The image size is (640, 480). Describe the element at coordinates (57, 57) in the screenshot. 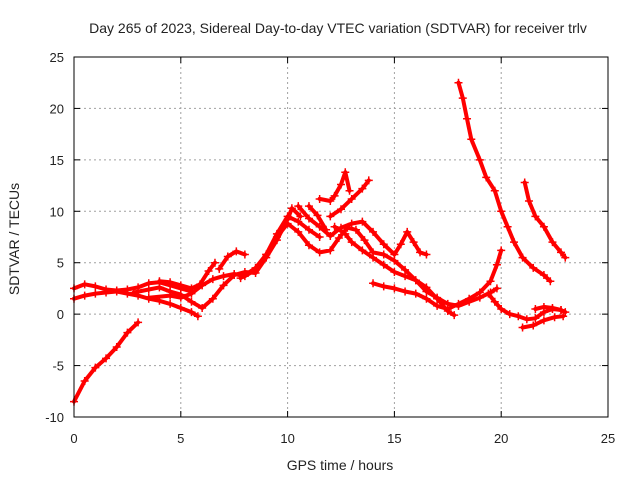

I see `y-tick-label: 25` at that location.